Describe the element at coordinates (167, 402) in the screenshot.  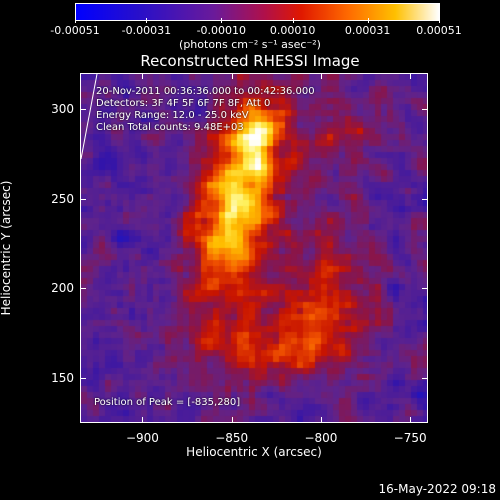
I see `annotation-peak-position: Position of Peak = [-835,280]` at that location.